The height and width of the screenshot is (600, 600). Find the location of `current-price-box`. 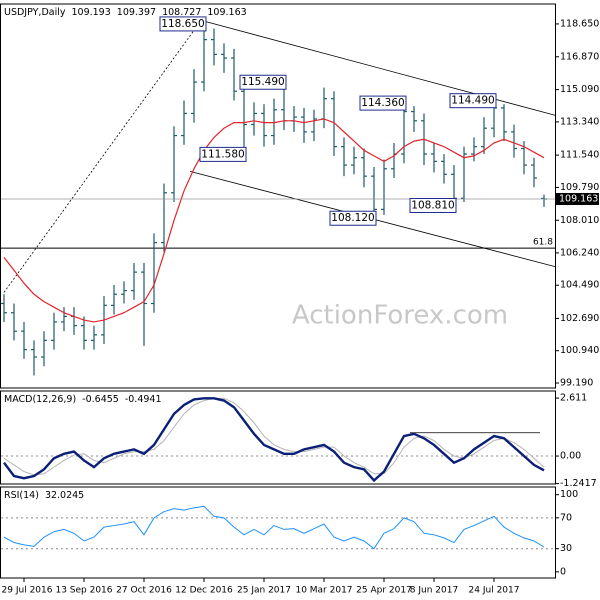

current-price-box is located at coordinates (577, 198).